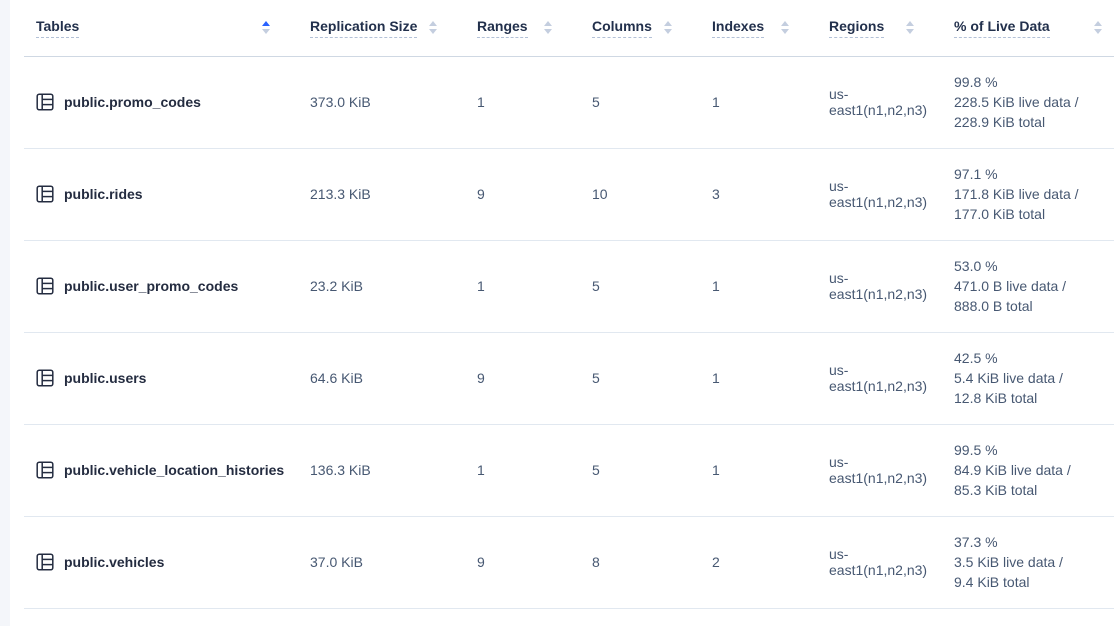 The width and height of the screenshot is (1114, 626). I want to click on table-name-cell: public.vehicles, so click(161, 562).